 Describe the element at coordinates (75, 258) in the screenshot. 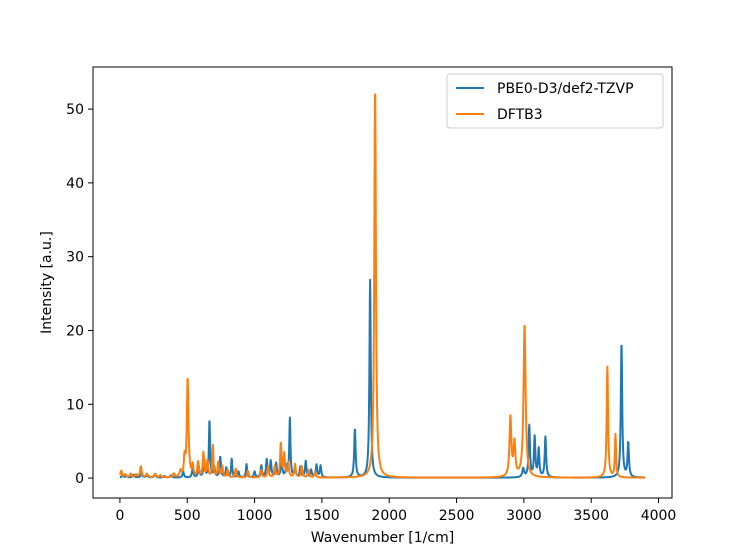

I see `y-tick-label: 30` at that location.